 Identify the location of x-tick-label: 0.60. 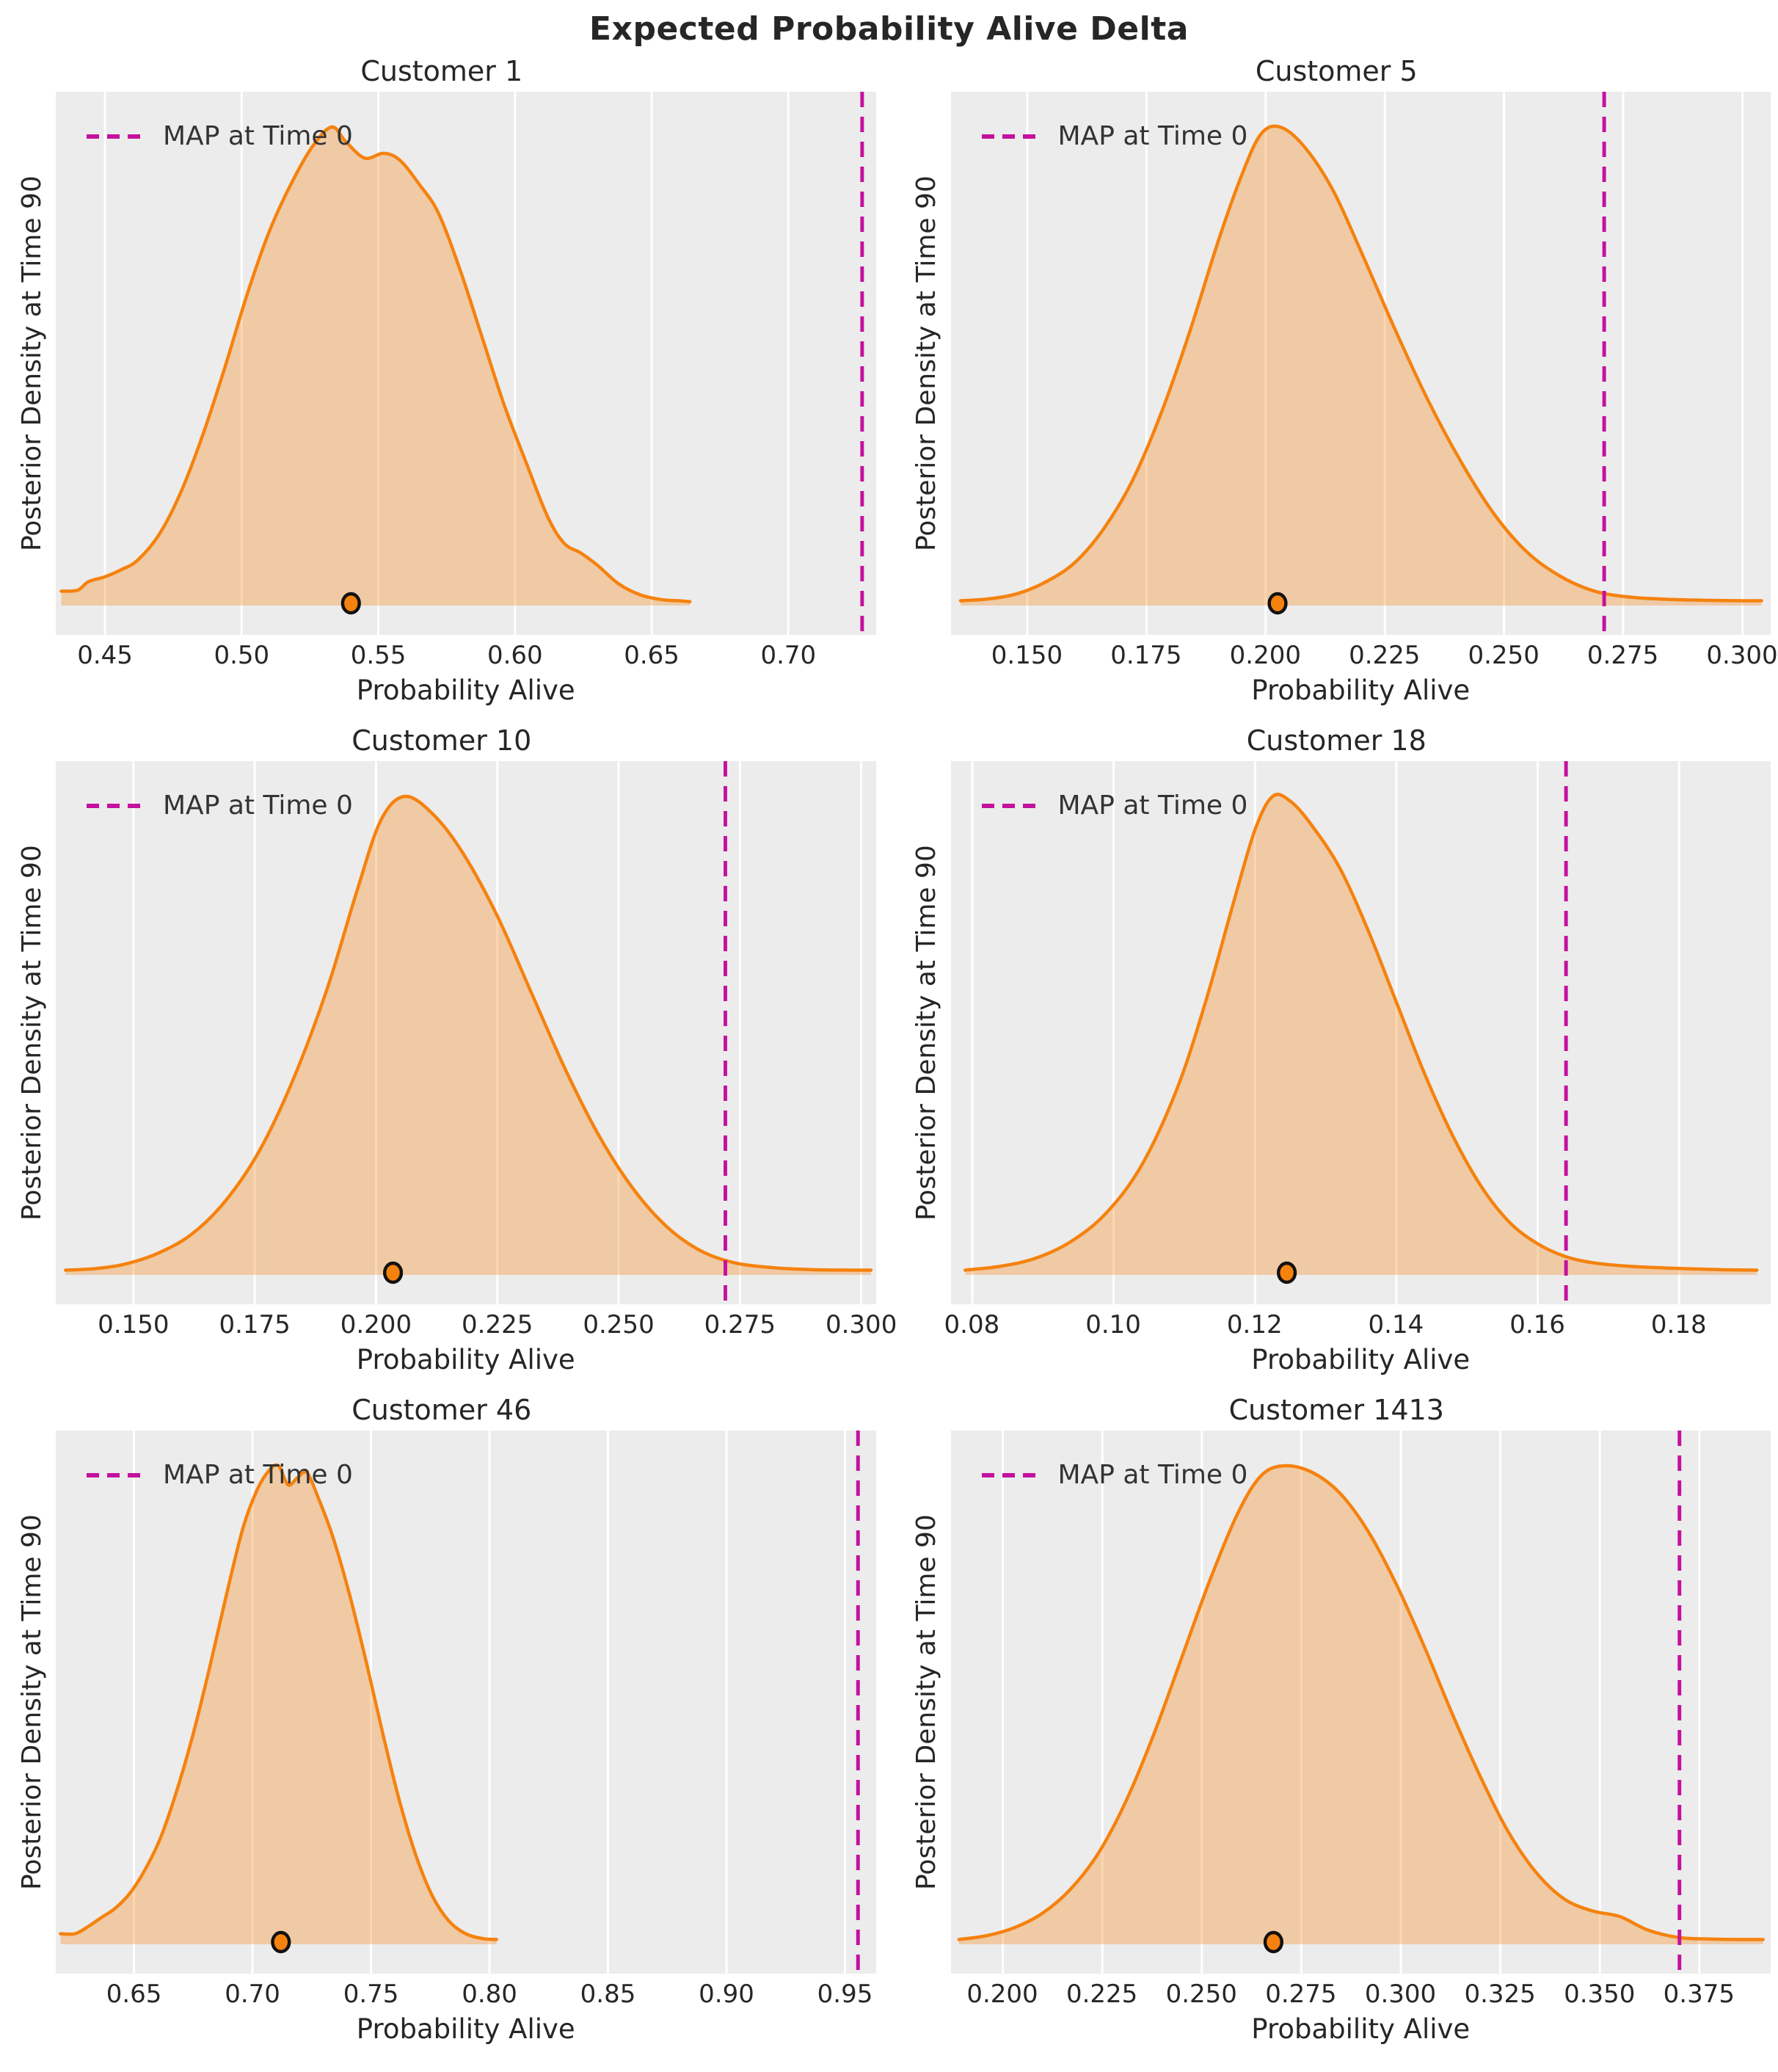
(515, 656).